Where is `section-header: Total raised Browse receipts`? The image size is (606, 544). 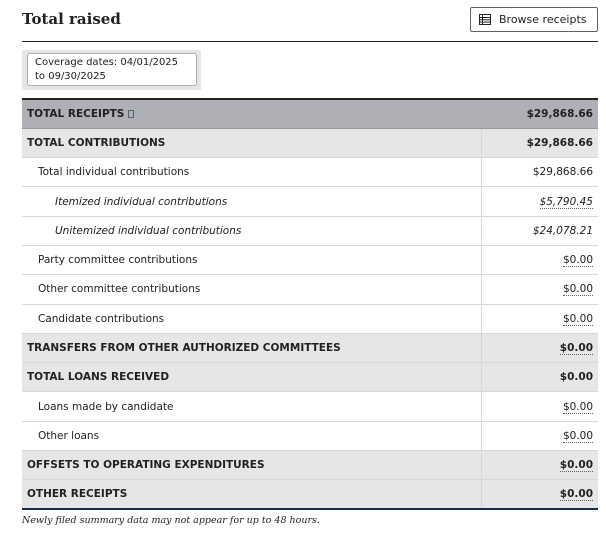 section-header: Total raised Browse receipts is located at coordinates (310, 24).